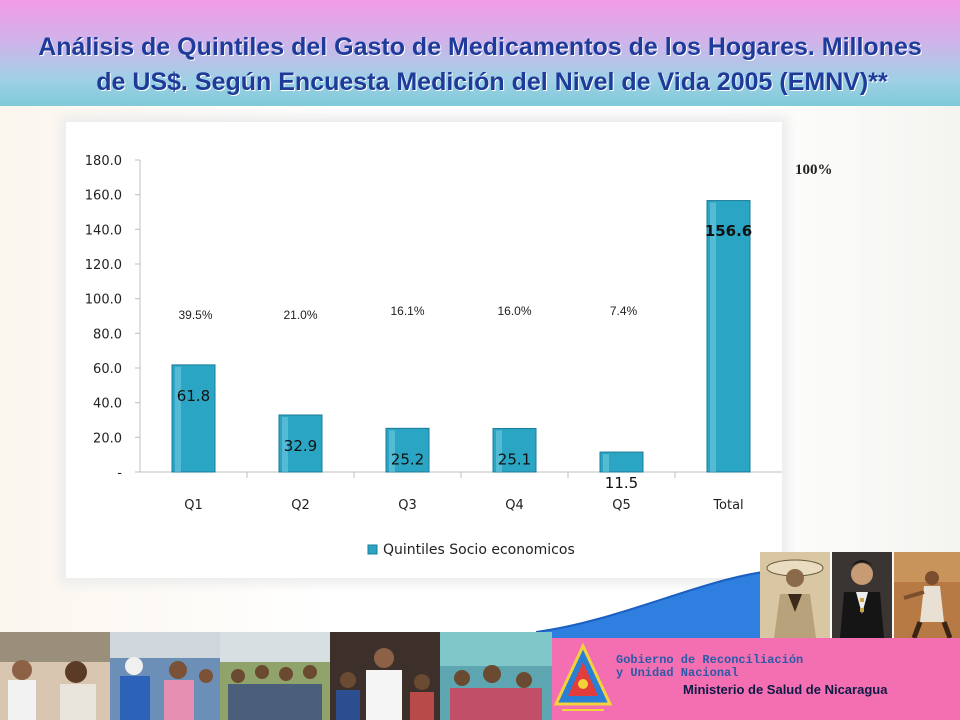  I want to click on y-tick-label: 160.0, so click(103, 196).